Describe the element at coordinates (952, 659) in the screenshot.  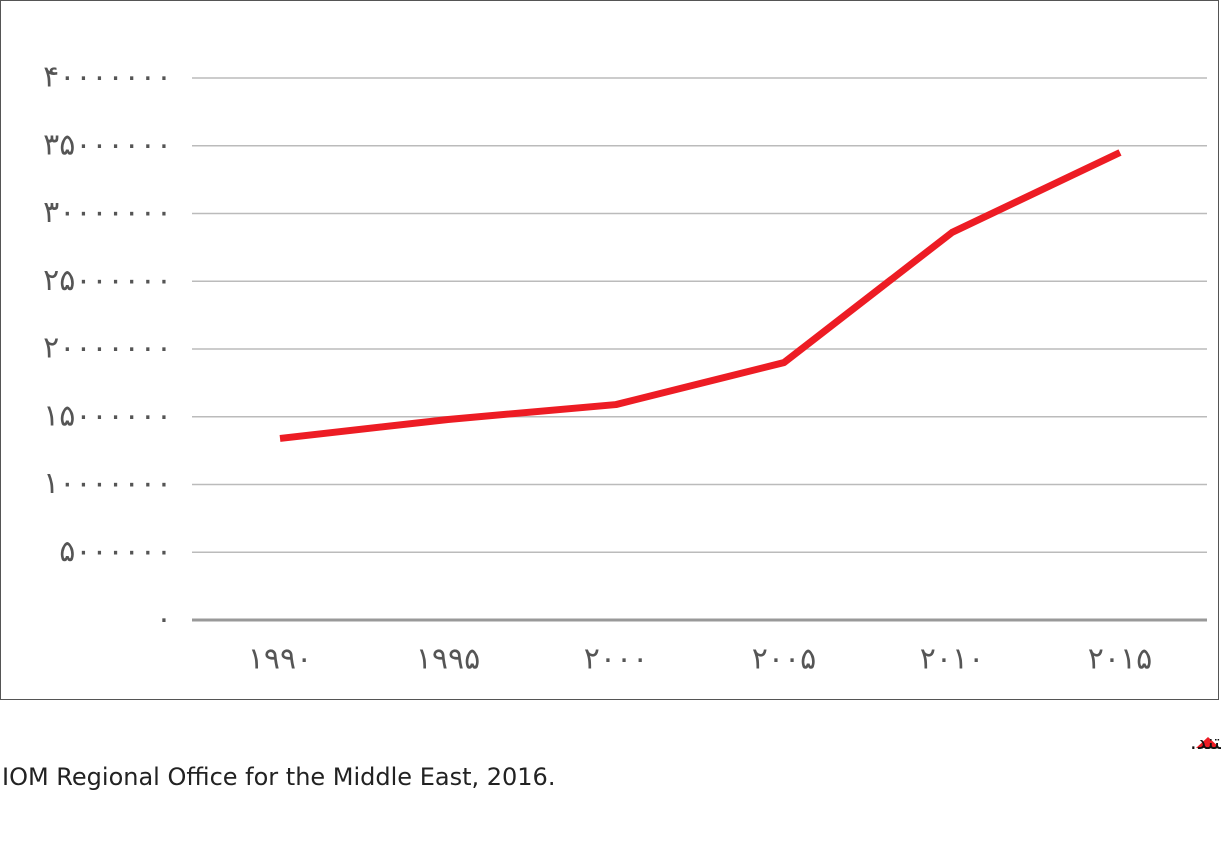
I see `x-tick-label: ۲۰۱۰` at that location.